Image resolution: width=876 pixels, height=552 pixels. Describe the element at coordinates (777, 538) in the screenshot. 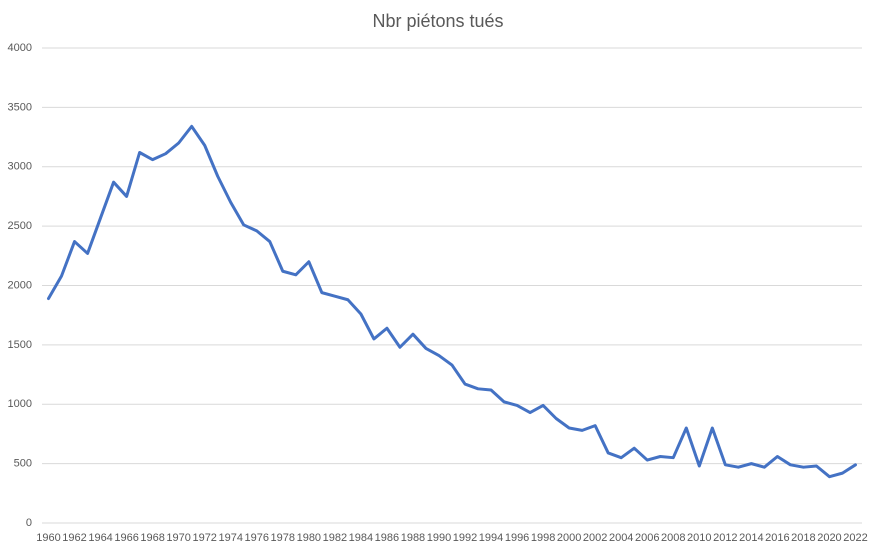

I see `x-tick-label: 2016` at that location.